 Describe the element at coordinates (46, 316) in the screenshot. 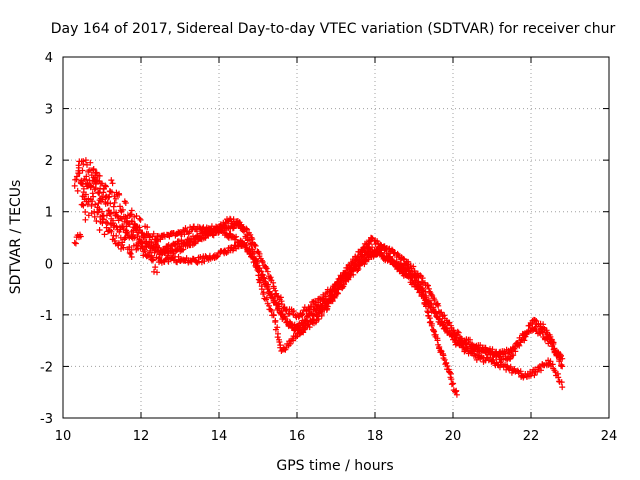

I see `y-tick-label: -1` at that location.